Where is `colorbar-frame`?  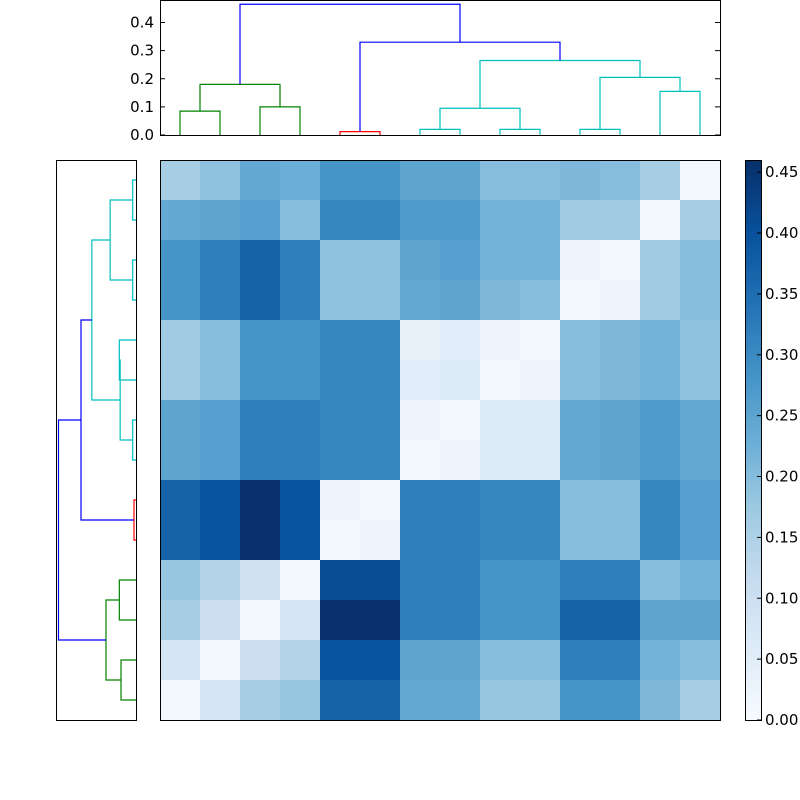
colorbar-frame is located at coordinates (753, 440).